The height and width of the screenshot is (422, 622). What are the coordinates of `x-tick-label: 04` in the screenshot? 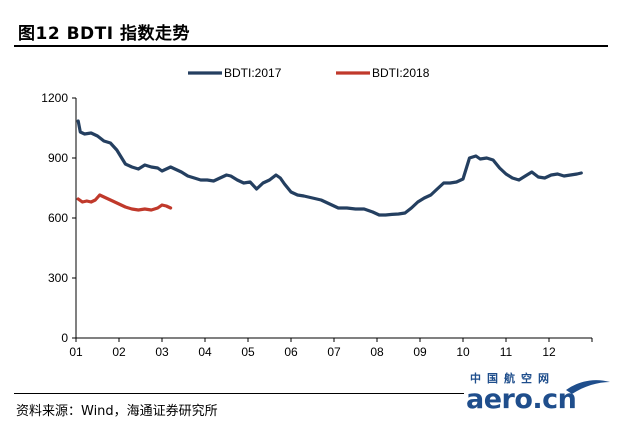 It's located at (205, 352).